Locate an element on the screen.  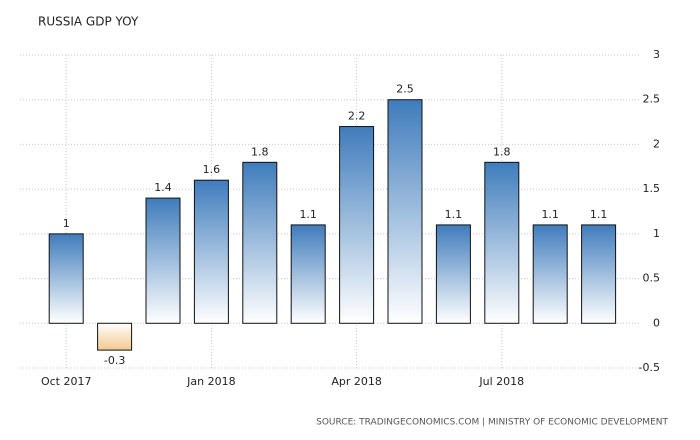
y-tick-label: -0.5 is located at coordinates (649, 367).